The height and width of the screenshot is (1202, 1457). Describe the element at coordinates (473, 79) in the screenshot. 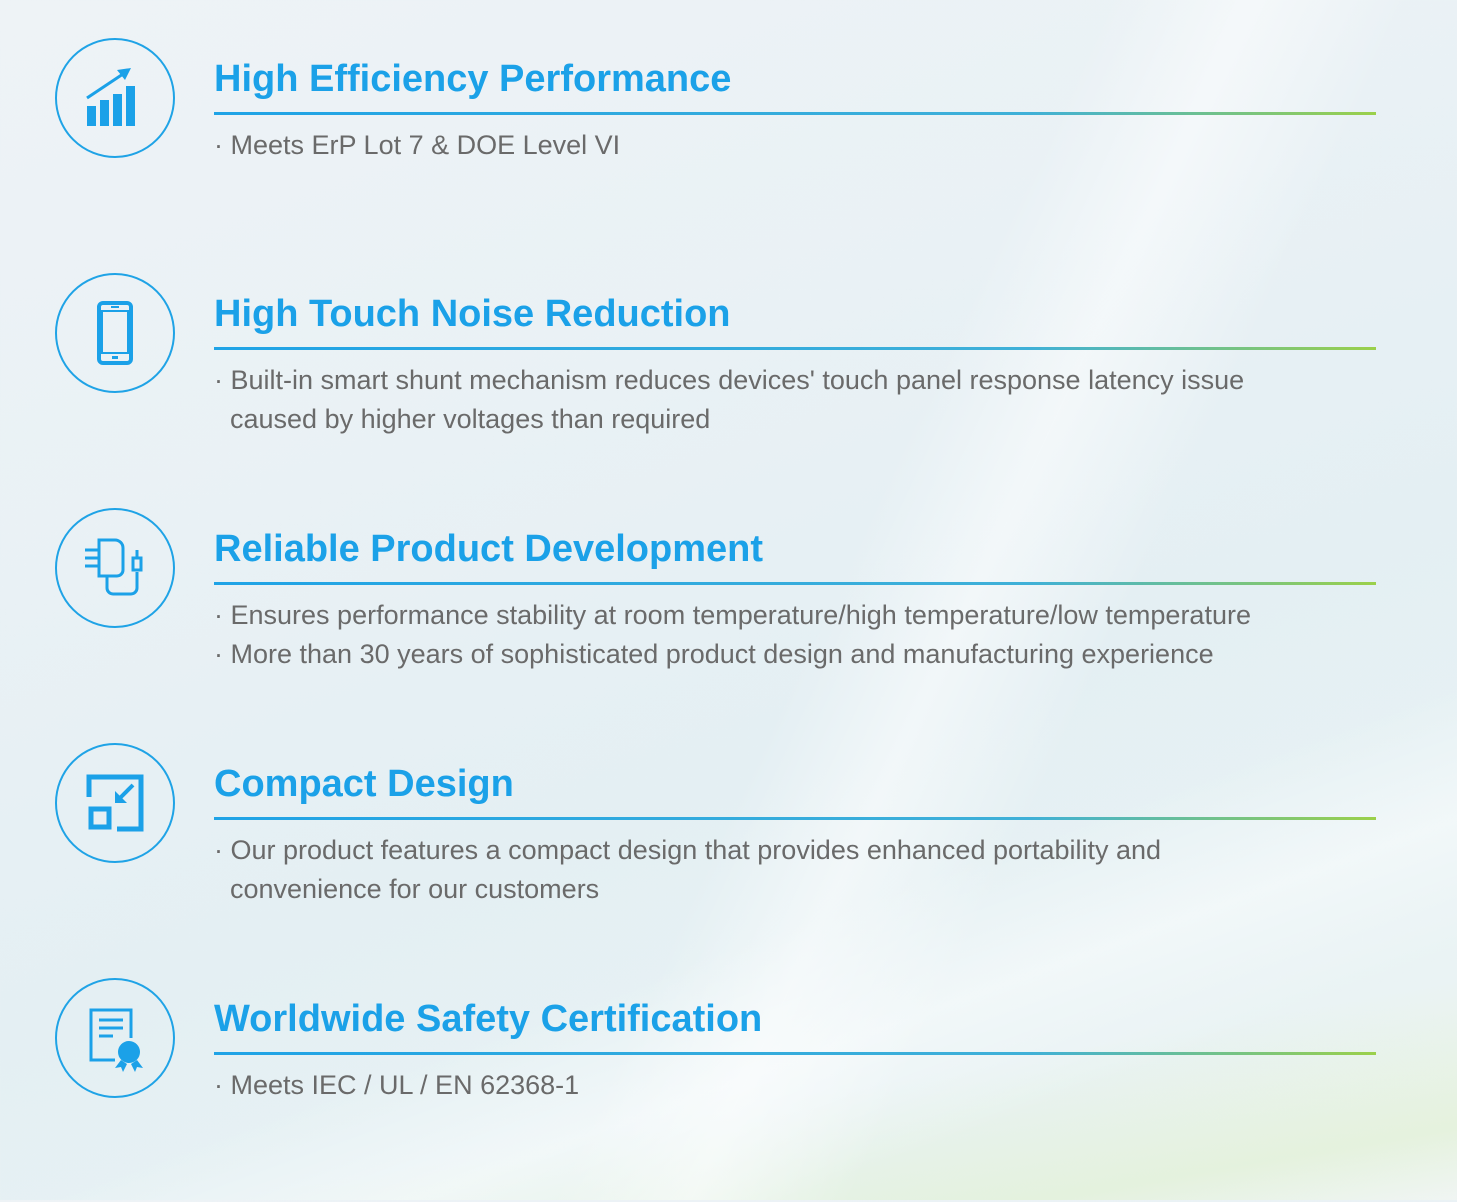

I see `feature-title: High Efficiency Performance` at that location.